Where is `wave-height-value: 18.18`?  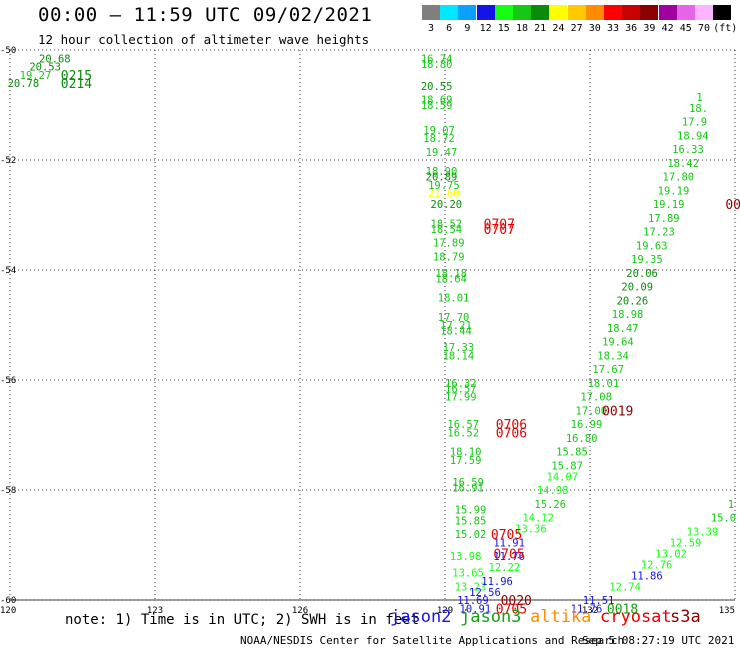 wave-height-value: 18.18 is located at coordinates (451, 274).